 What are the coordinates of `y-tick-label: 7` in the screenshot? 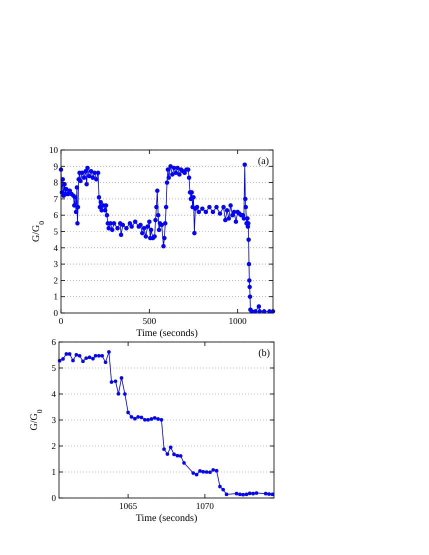 It's located at (56, 199).